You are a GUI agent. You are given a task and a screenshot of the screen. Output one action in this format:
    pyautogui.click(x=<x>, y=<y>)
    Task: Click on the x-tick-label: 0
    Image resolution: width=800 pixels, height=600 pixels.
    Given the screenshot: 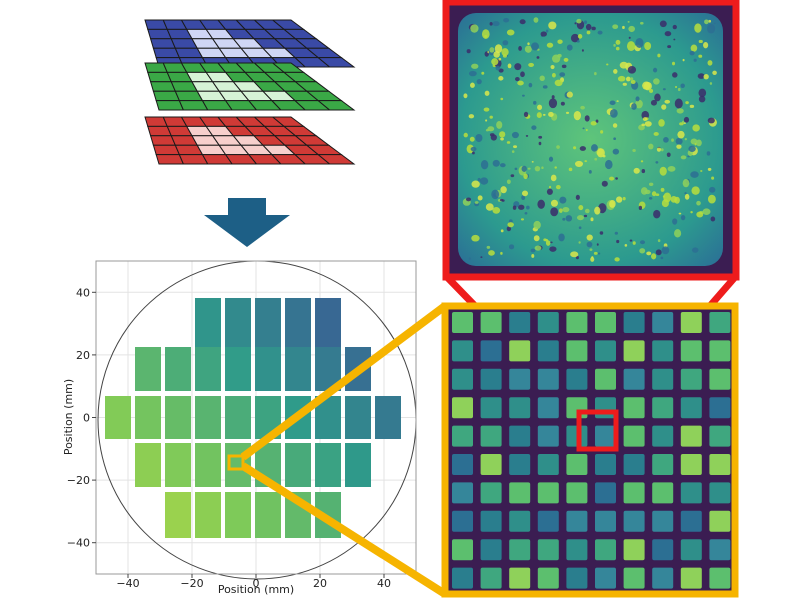 What is the action you would take?
    pyautogui.click(x=256, y=583)
    